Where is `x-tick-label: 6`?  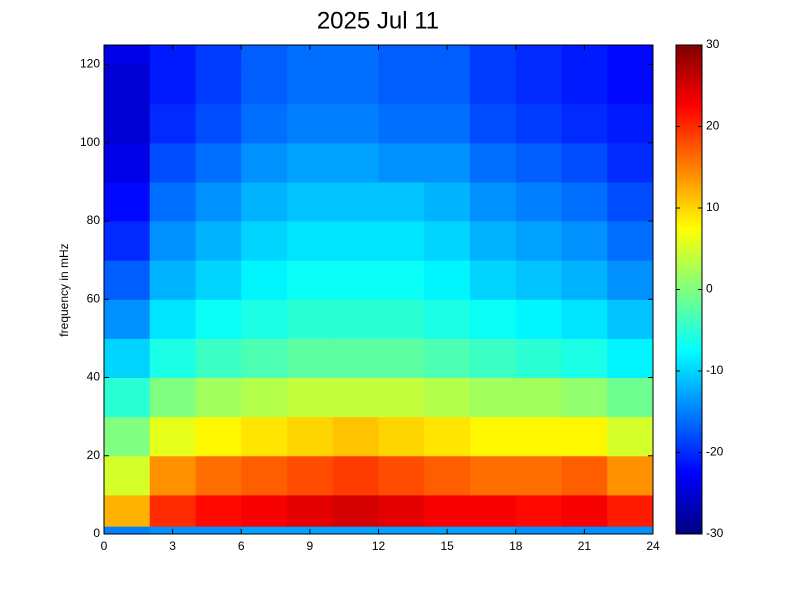 x-tick-label: 6 is located at coordinates (241, 546).